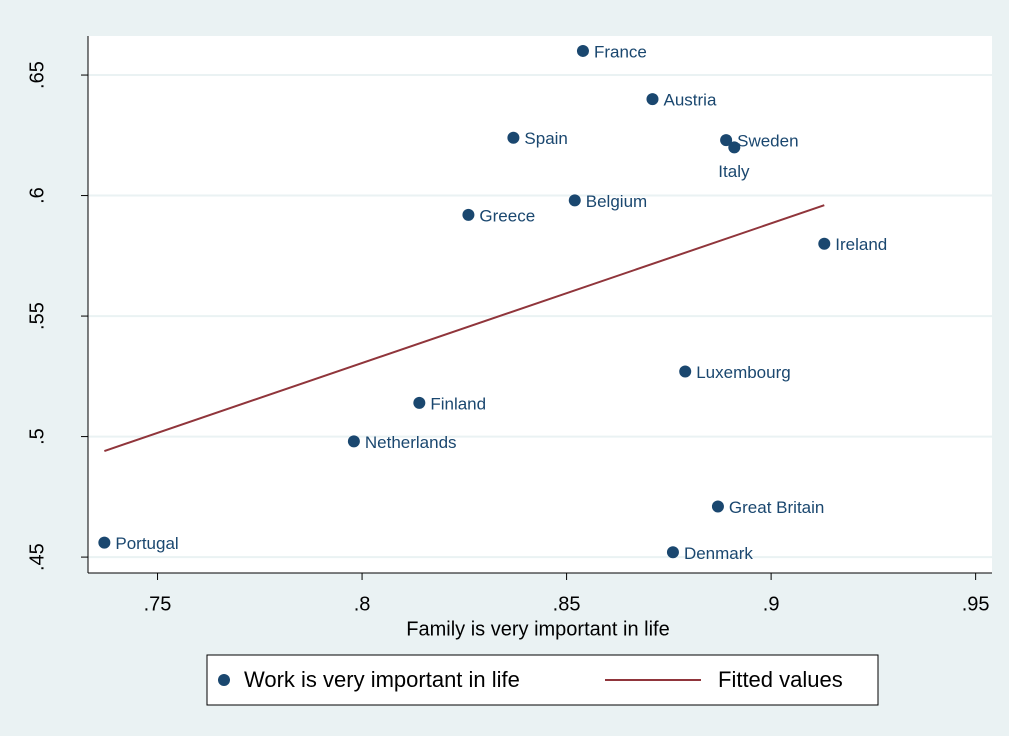  What do you see at coordinates (620, 51) in the screenshot?
I see `point-label: France` at bounding box center [620, 51].